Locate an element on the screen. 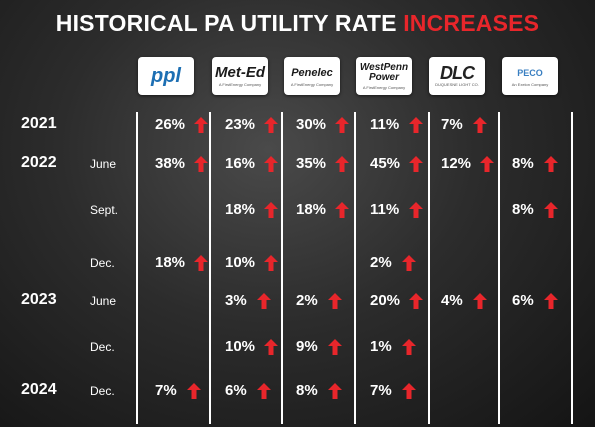 The height and width of the screenshot is (427, 595). meted-logo: Met-Ed A FirstEnergy Company is located at coordinates (240, 76).